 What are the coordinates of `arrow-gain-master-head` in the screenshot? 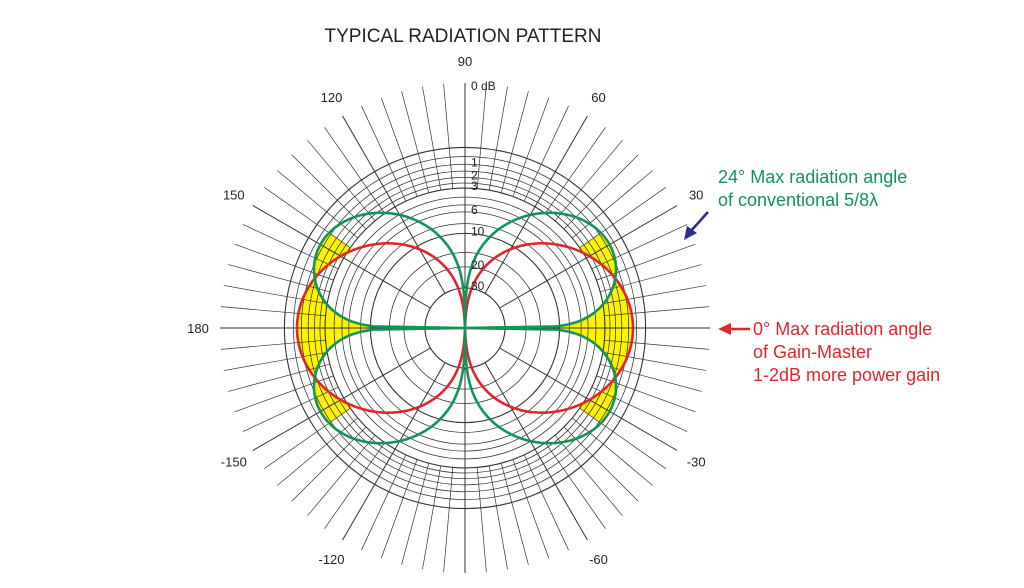 It's located at (724, 329).